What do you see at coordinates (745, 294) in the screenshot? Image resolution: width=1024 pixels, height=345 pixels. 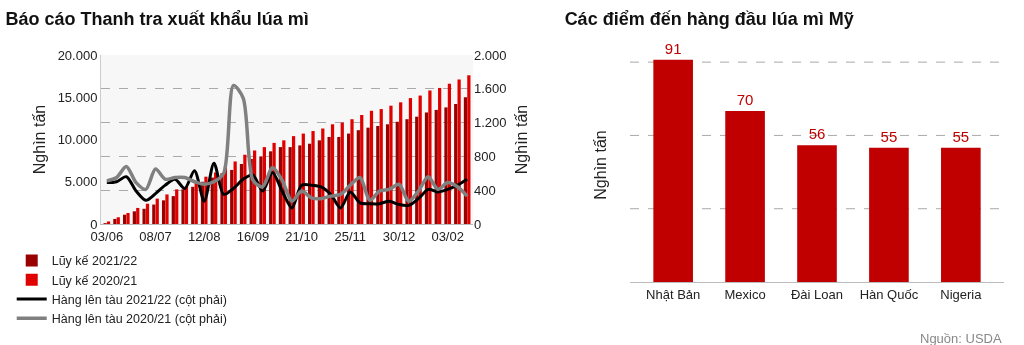 I see `x-tick-label: Mexico` at bounding box center [745, 294].